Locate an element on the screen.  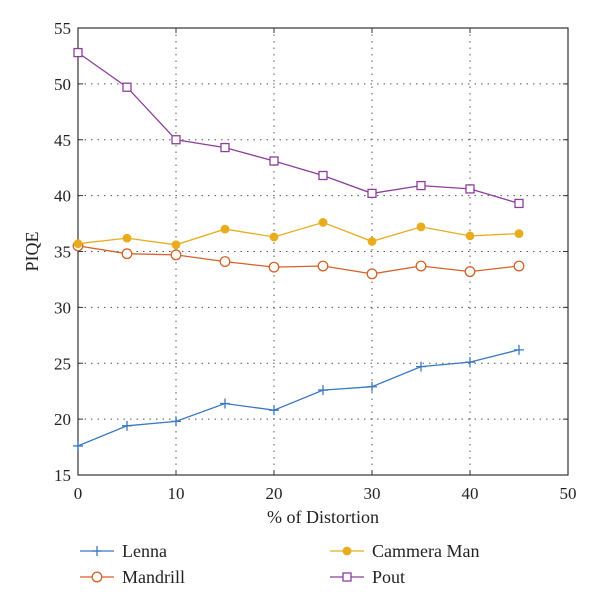
series-mandrill is located at coordinates (298, 260).